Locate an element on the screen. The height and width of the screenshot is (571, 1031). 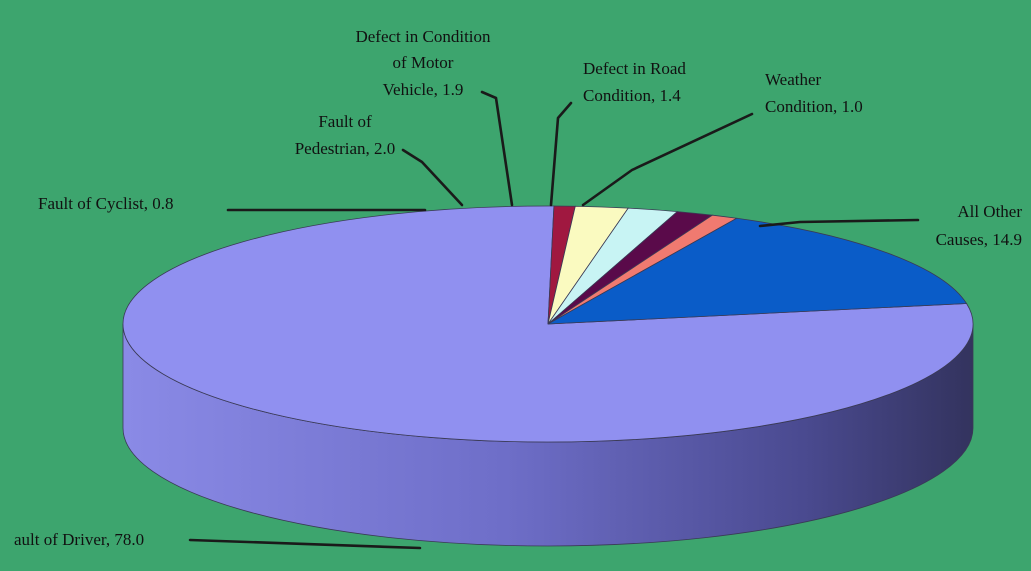
leader-all-other-causes is located at coordinates (839, 223).